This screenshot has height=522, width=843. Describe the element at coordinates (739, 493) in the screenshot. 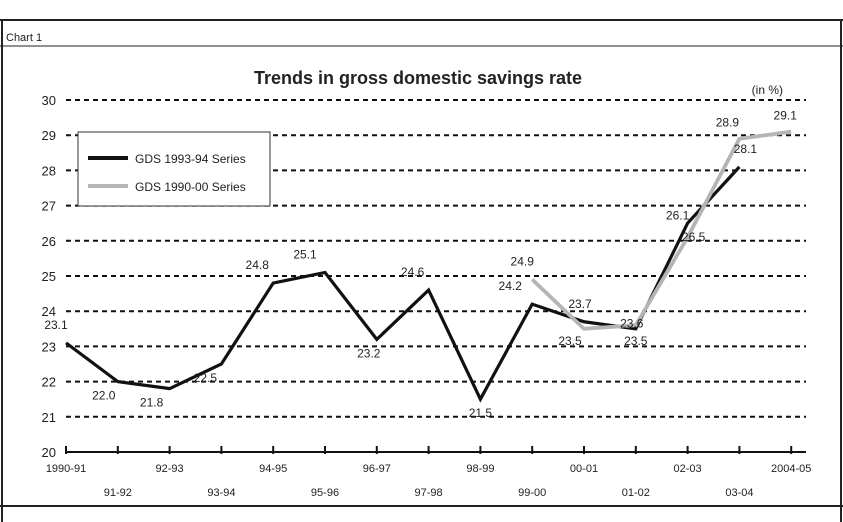

I see `x-tick-label: 03-04` at that location.